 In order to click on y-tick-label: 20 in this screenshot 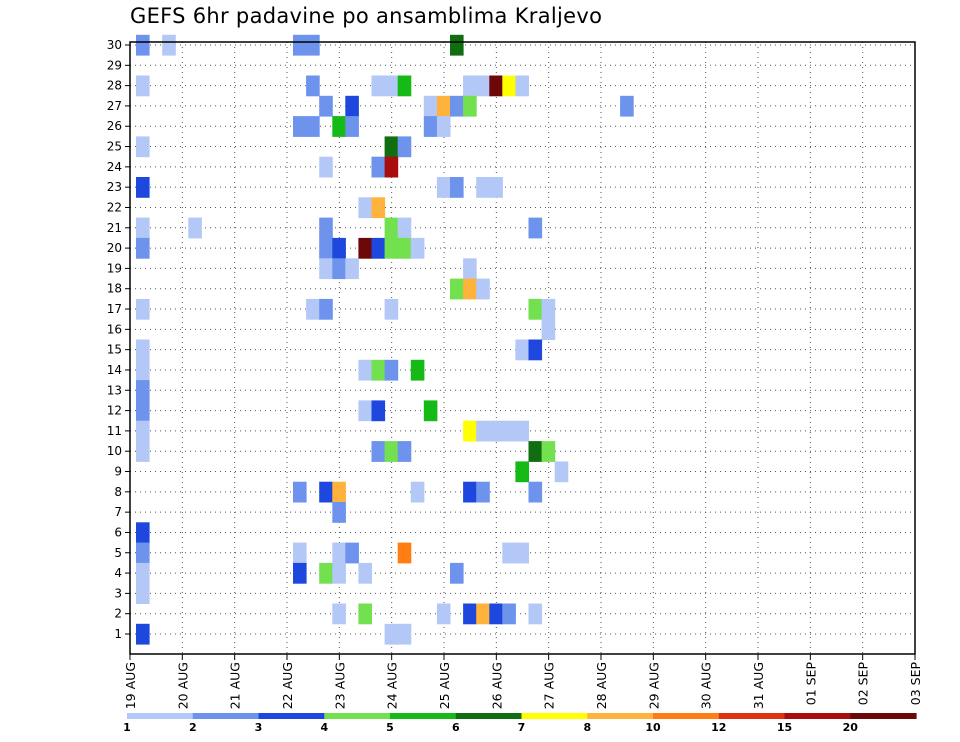, I will do `click(114, 248)`.